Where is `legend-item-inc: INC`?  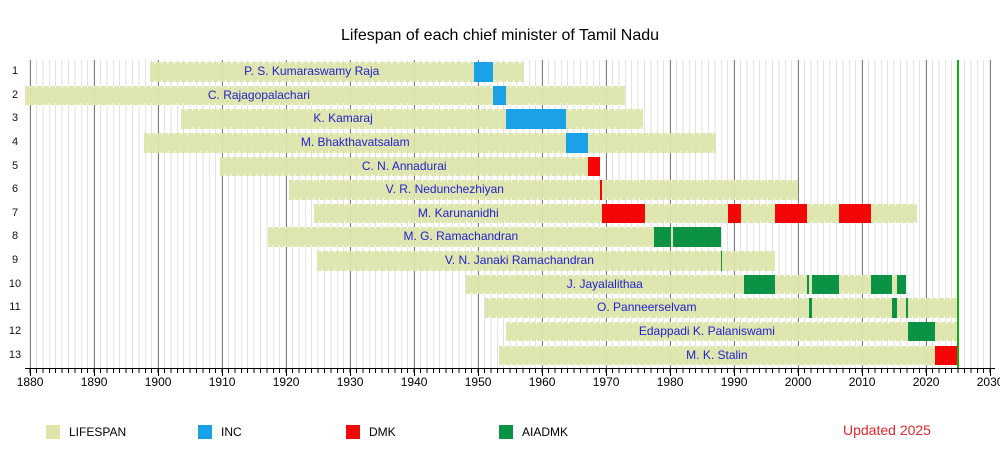 legend-item-inc: INC is located at coordinates (220, 432).